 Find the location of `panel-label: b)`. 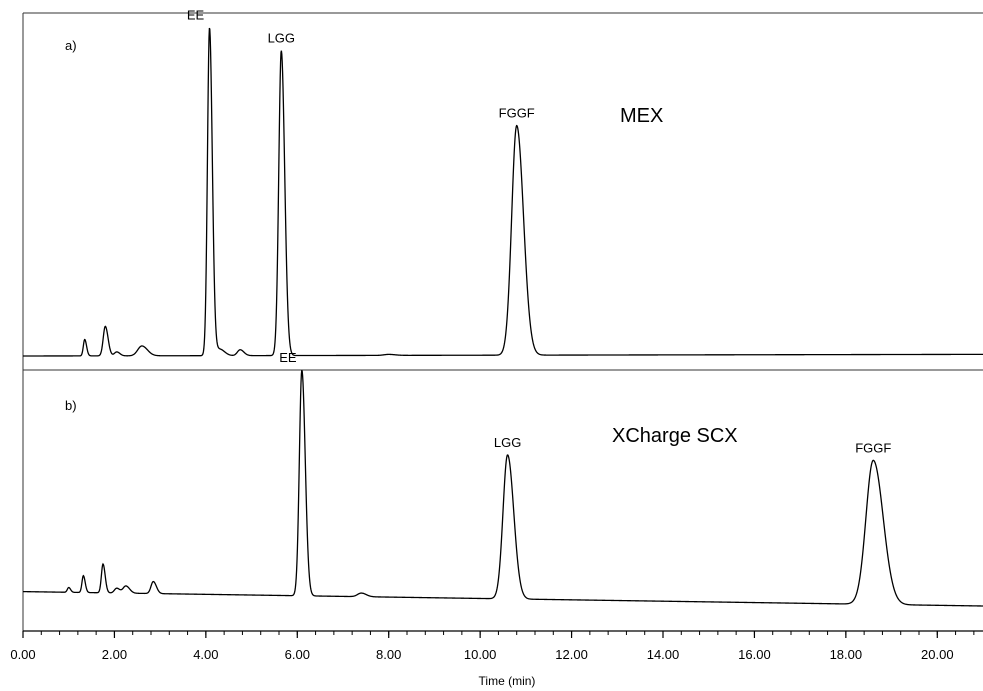

panel-label: b) is located at coordinates (71, 405).